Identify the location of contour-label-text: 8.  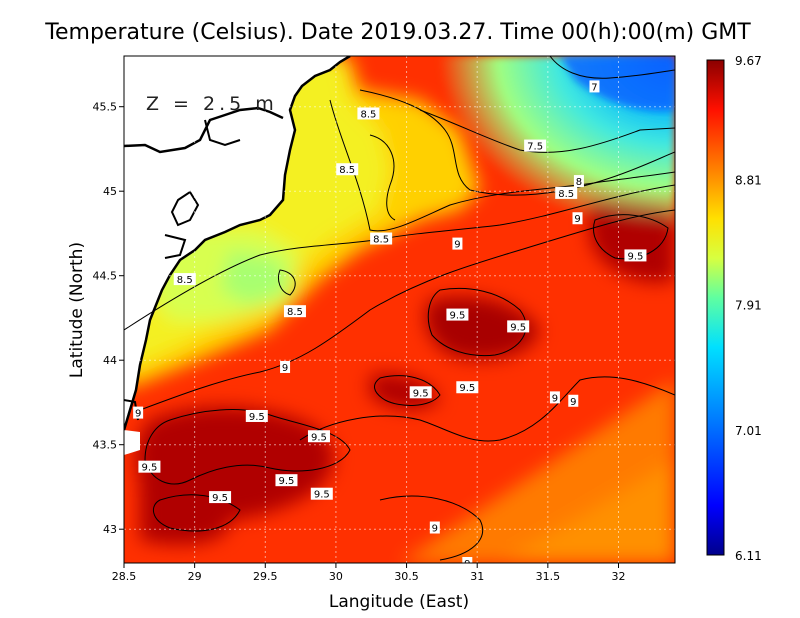
(579, 182).